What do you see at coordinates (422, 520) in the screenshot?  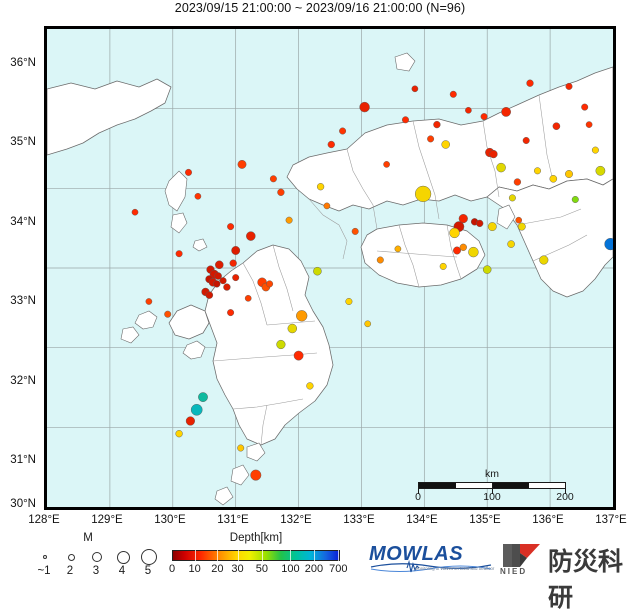 I see `lon-label: 134°E` at bounding box center [422, 520].